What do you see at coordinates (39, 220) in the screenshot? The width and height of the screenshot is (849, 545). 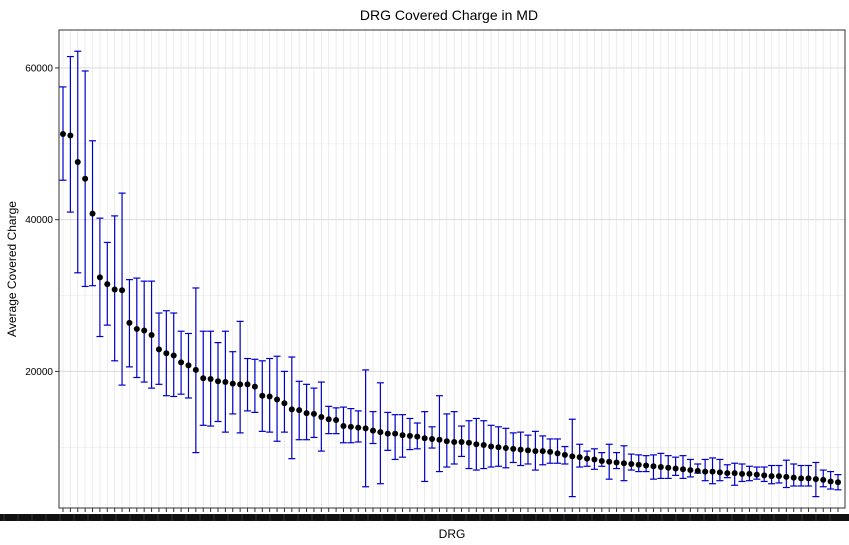 I see `y-tick-label: 40000` at bounding box center [39, 220].